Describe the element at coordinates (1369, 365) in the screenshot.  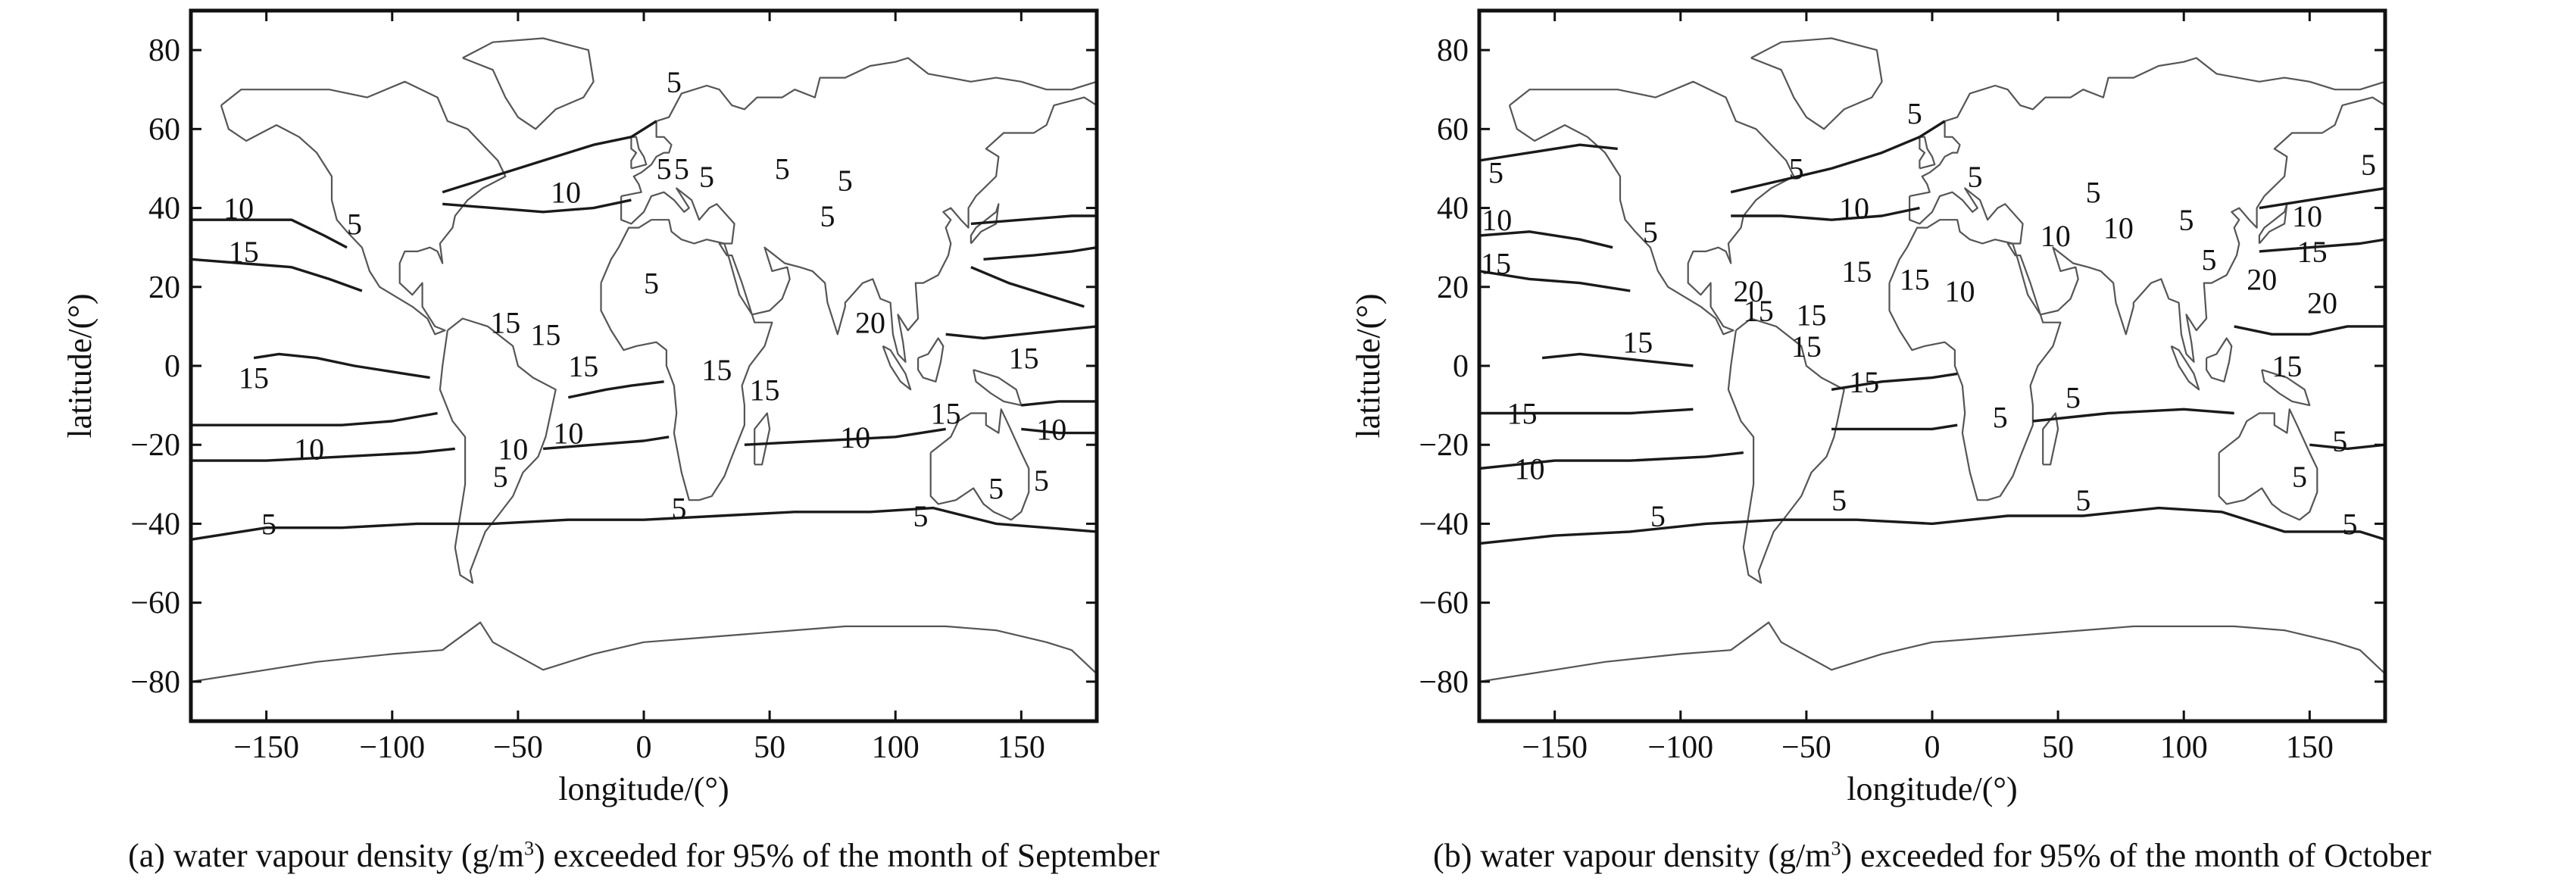
I see `y-axis-title: latitude/(°)` at that location.